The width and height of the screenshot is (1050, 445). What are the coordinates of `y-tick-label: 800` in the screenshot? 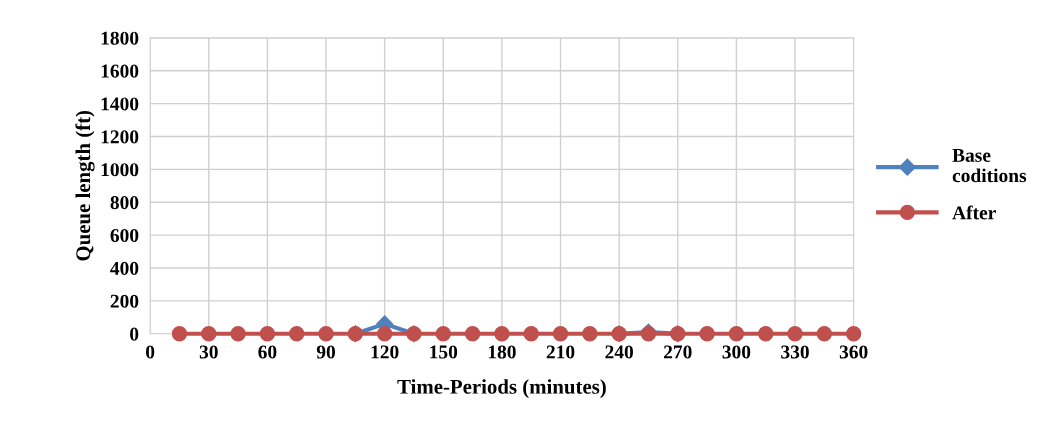 It's located at (124, 203).